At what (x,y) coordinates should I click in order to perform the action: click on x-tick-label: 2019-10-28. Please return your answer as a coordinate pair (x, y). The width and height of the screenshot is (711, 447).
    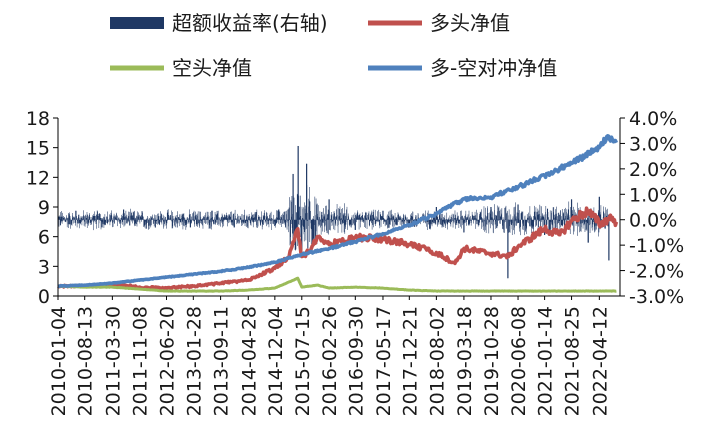
    Looking at the image, I should click on (492, 361).